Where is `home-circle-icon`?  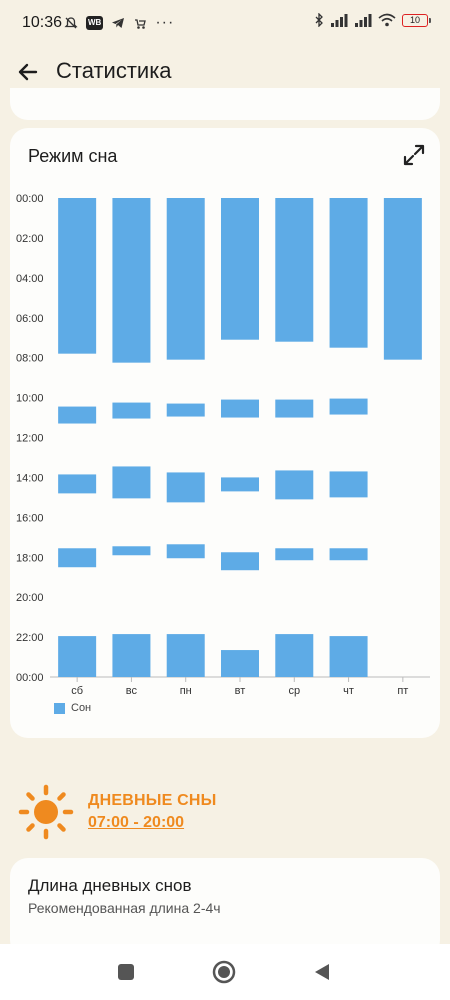 home-circle-icon is located at coordinates (224, 972).